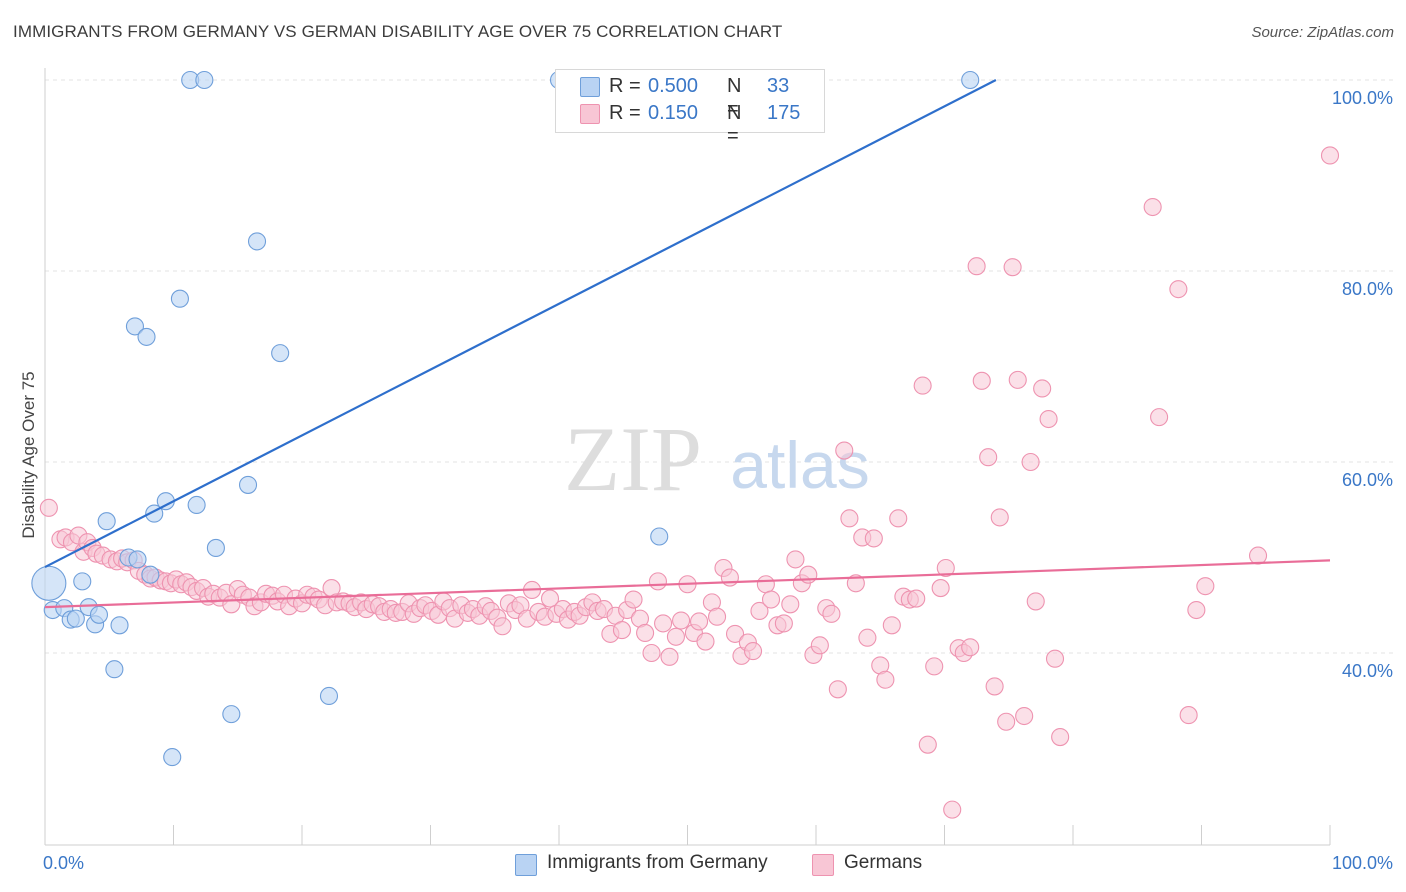 The width and height of the screenshot is (1406, 892). I want to click on legend-r-value: 0.150, so click(673, 113).